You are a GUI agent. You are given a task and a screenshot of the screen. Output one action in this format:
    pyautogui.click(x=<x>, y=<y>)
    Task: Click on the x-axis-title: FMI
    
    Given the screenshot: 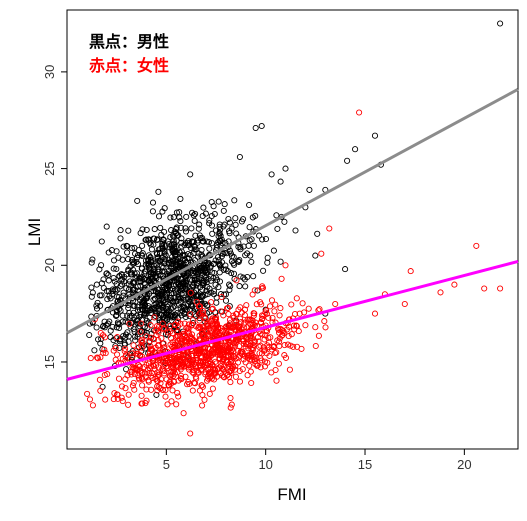 What is the action you would take?
    pyautogui.click(x=291, y=494)
    